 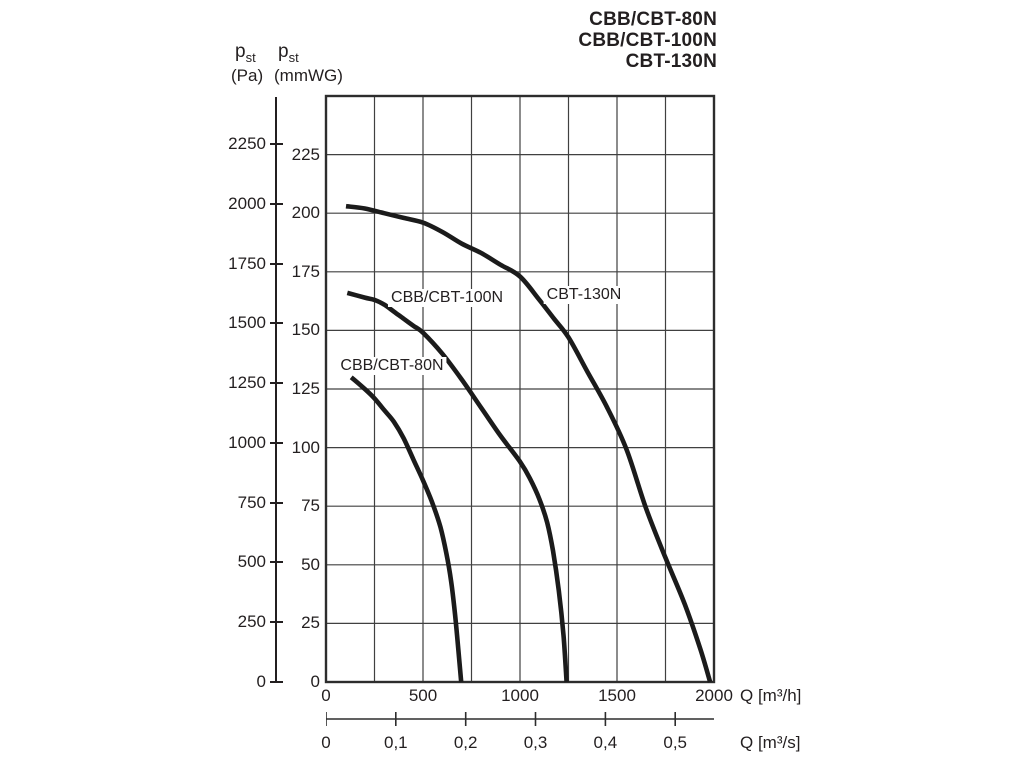 What do you see at coordinates (310, 564) in the screenshot?
I see `mmwg-tick-label: 50` at bounding box center [310, 564].